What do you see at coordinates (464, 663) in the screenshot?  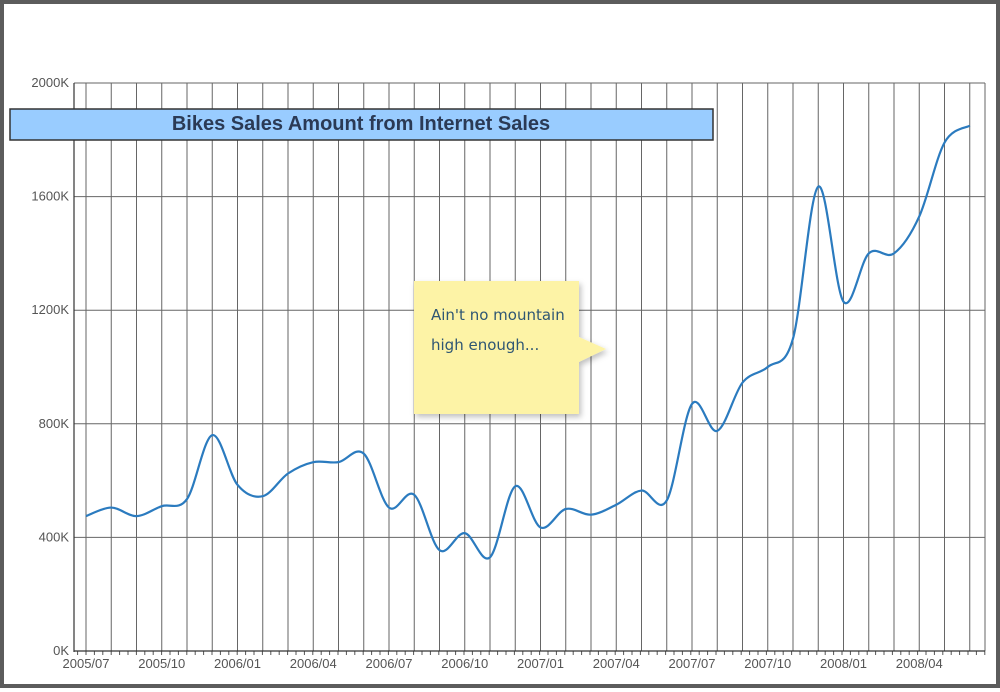 I see `x-tick-label: 2006/10` at bounding box center [464, 663].